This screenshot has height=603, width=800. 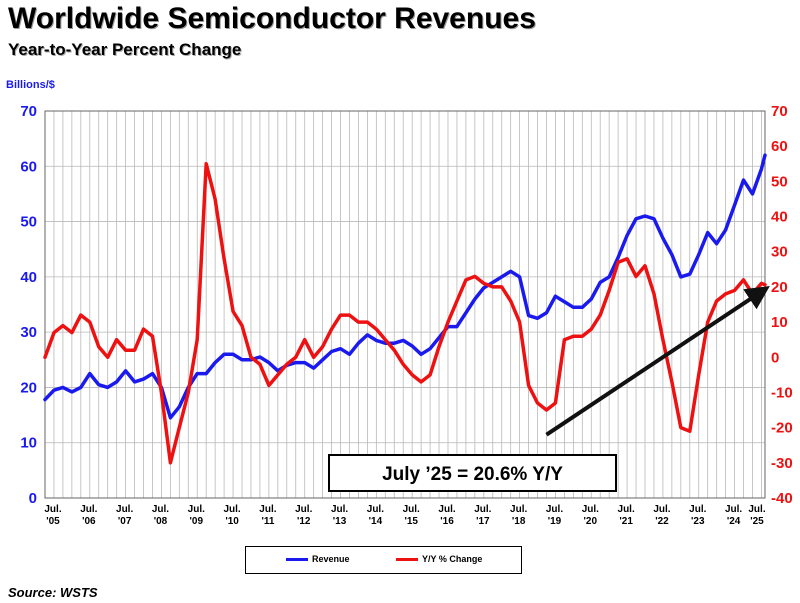 What do you see at coordinates (452, 559) in the screenshot?
I see `legend-label-yoy: Y/Y % Change` at bounding box center [452, 559].